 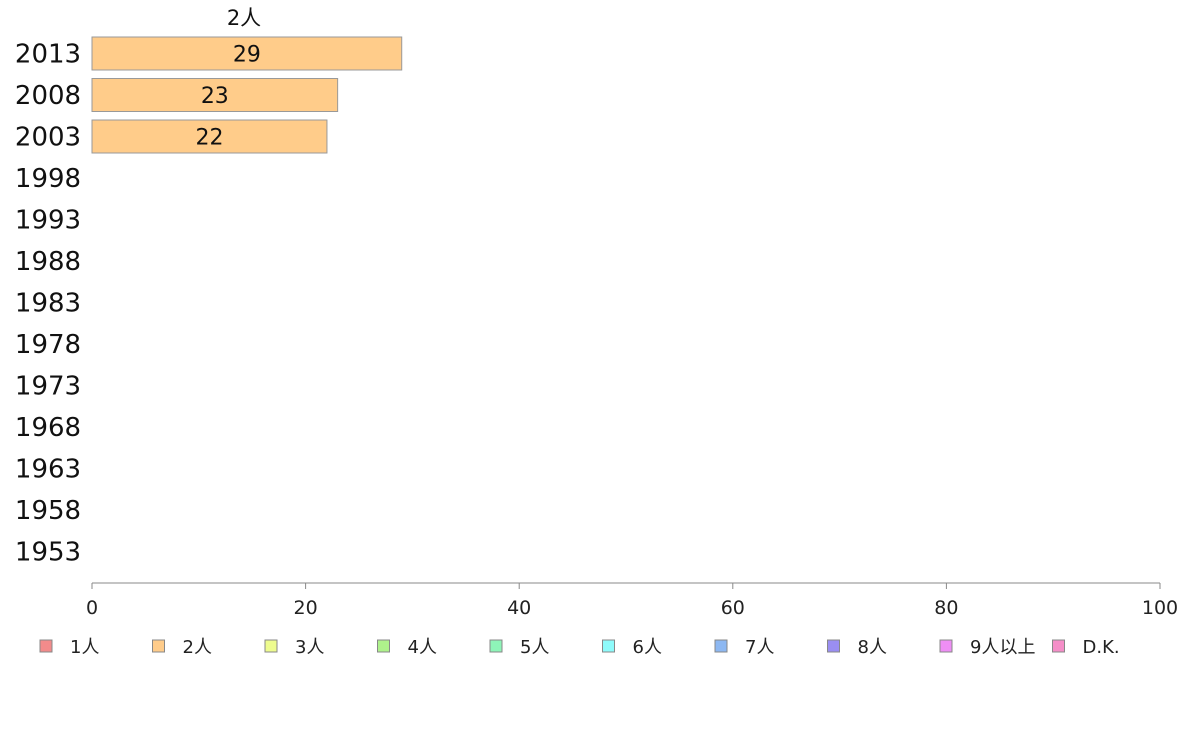 I want to click on legend-item: 8人, so click(x=857, y=647).